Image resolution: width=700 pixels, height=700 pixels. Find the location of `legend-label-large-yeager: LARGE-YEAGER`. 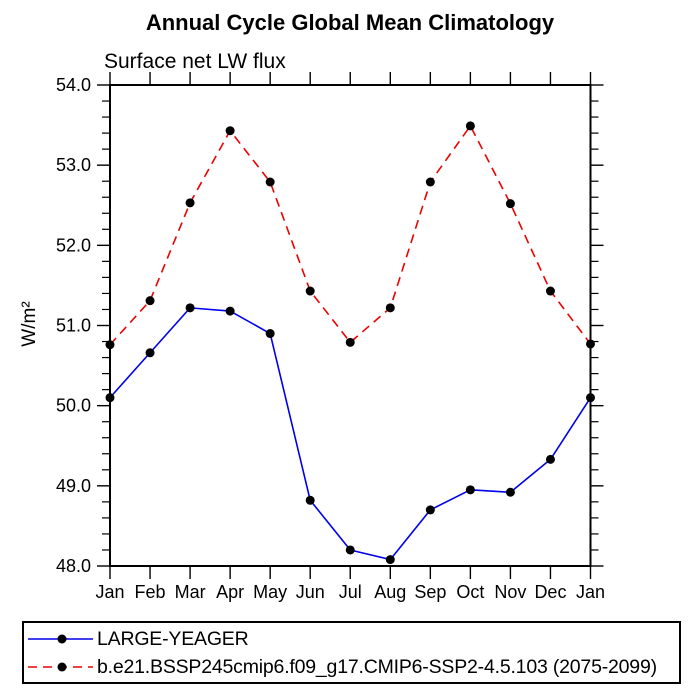

legend-label-large-yeager: LARGE-YEAGER is located at coordinates (173, 638).